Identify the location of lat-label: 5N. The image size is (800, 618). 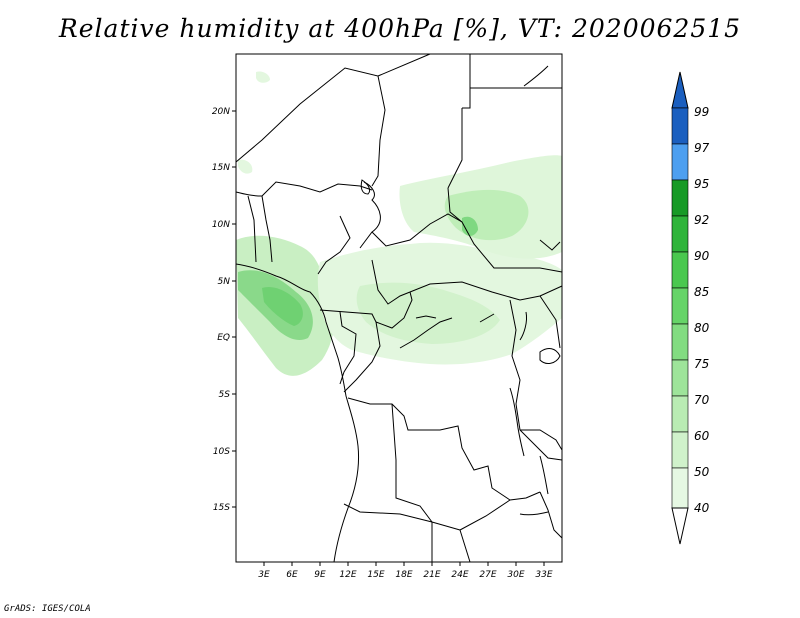
(224, 282).